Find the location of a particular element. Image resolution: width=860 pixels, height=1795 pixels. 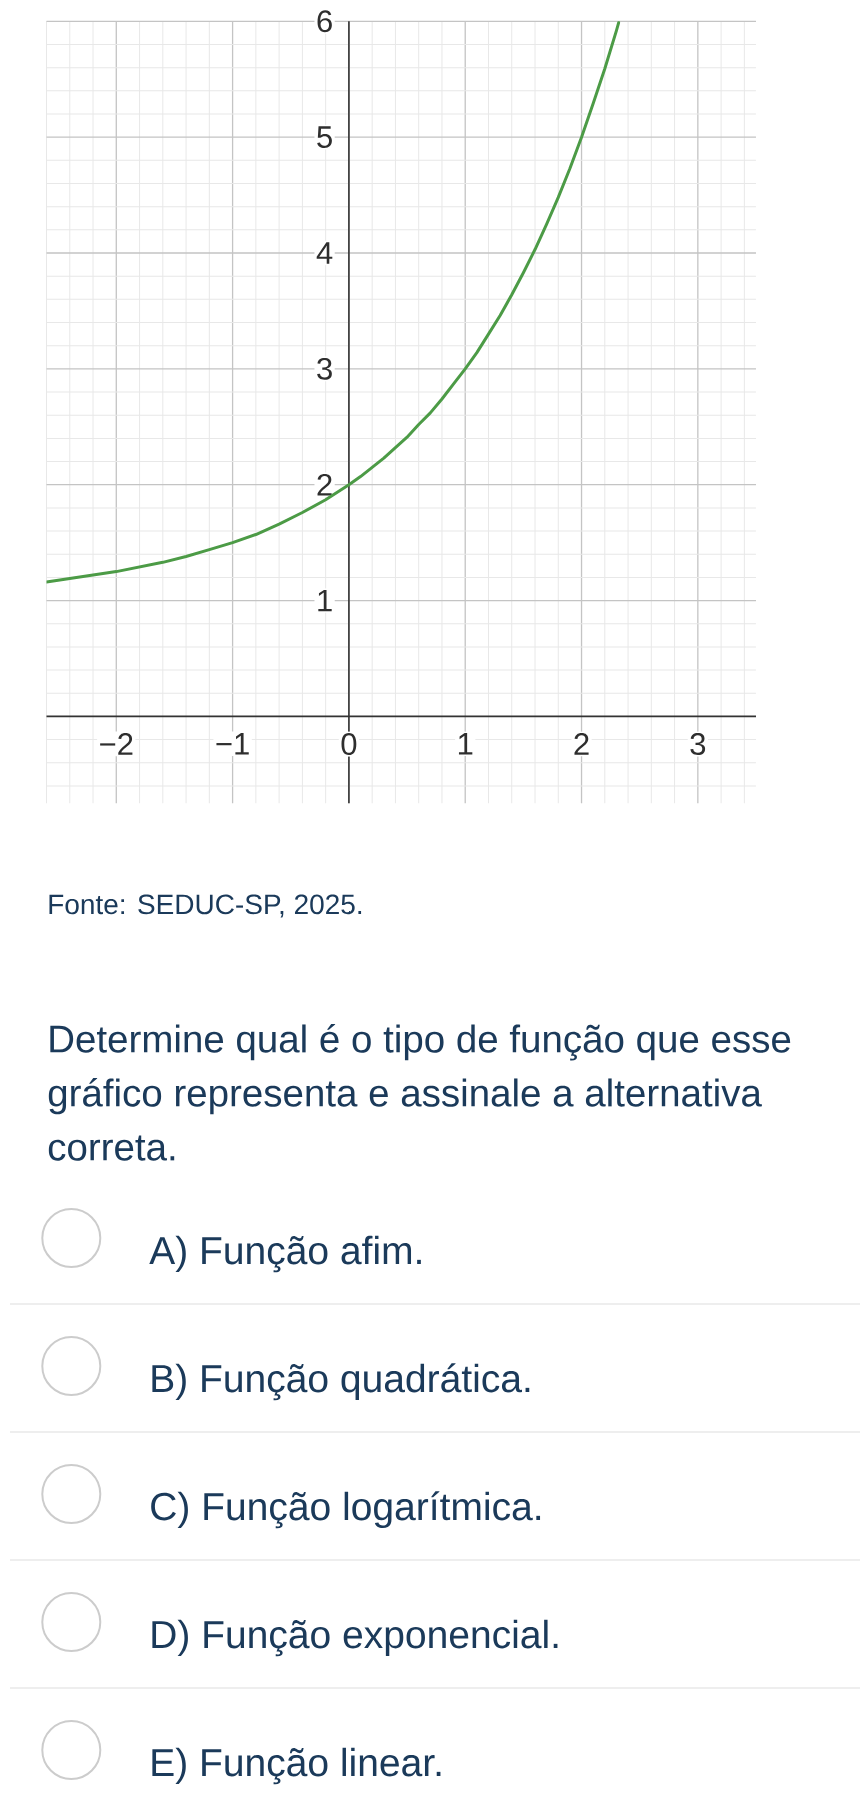

text: C) Função logarítmica. is located at coordinates (346, 1510).